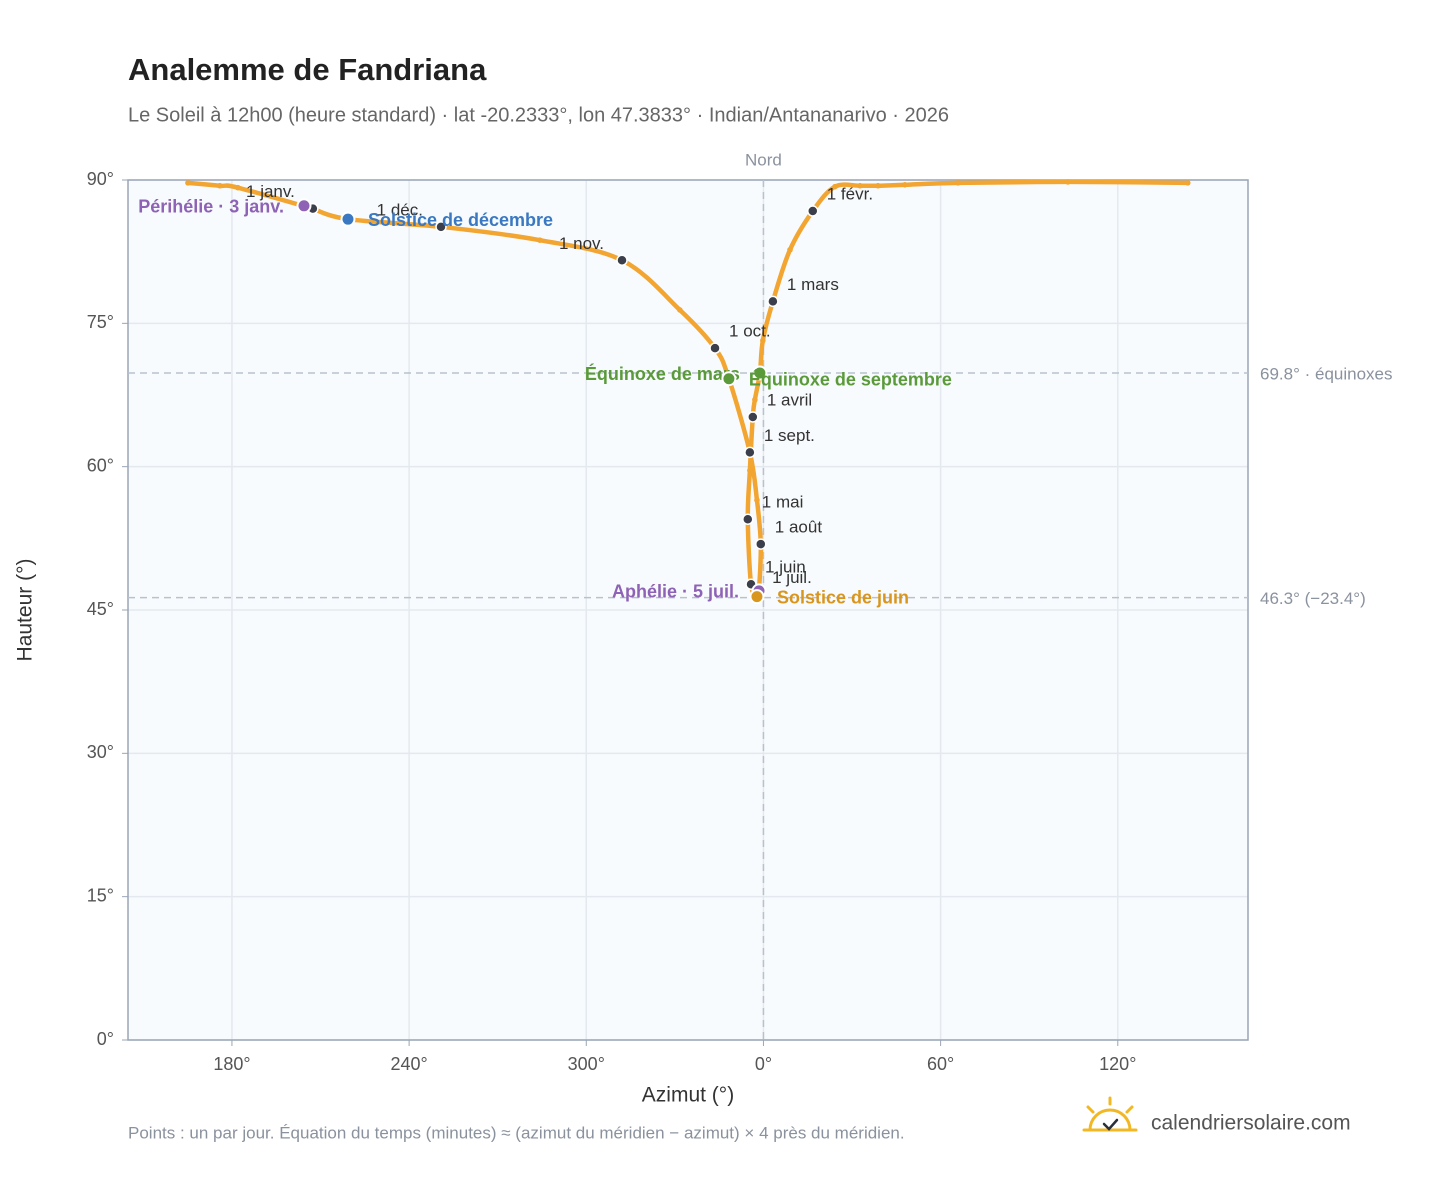  Describe the element at coordinates (1313, 598) in the screenshot. I see `reference-label: 46.3° (−23.4°)` at that location.